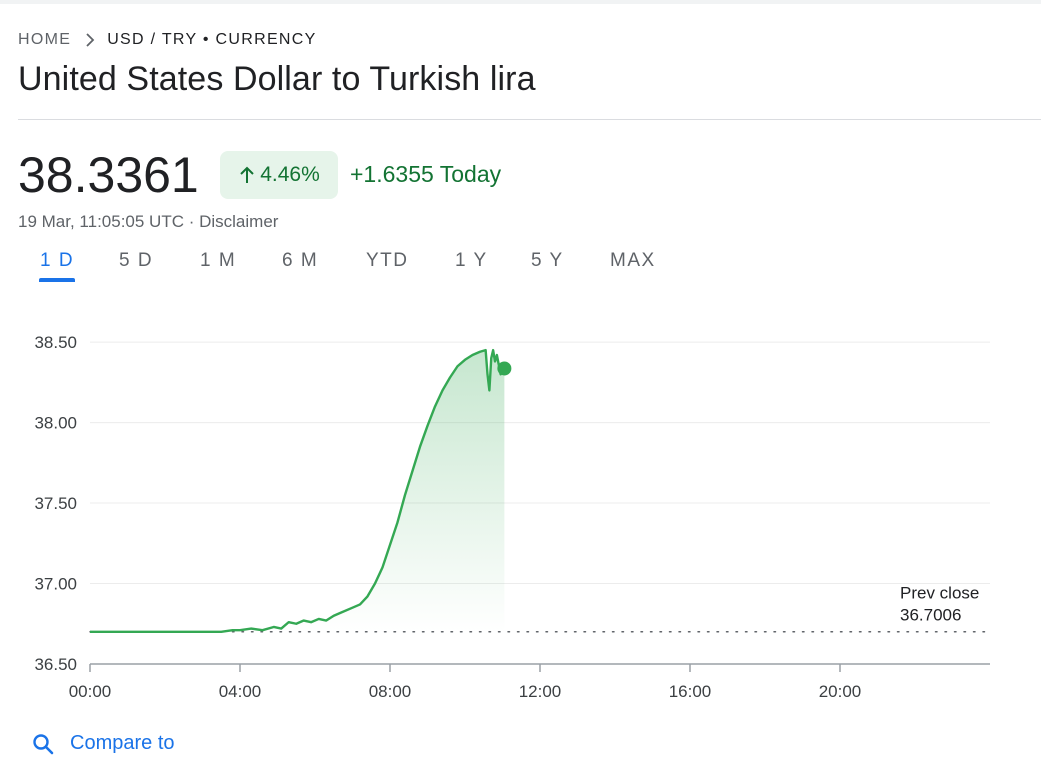 The image size is (1041, 773). What do you see at coordinates (108, 175) in the screenshot?
I see `current-price: 38.3361` at bounding box center [108, 175].